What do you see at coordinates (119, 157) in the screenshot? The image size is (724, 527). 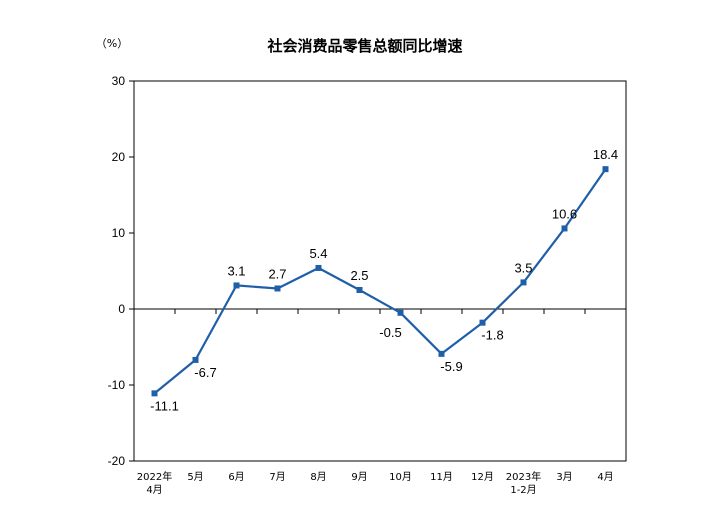 I see `y-tick-label: 20` at bounding box center [119, 157].